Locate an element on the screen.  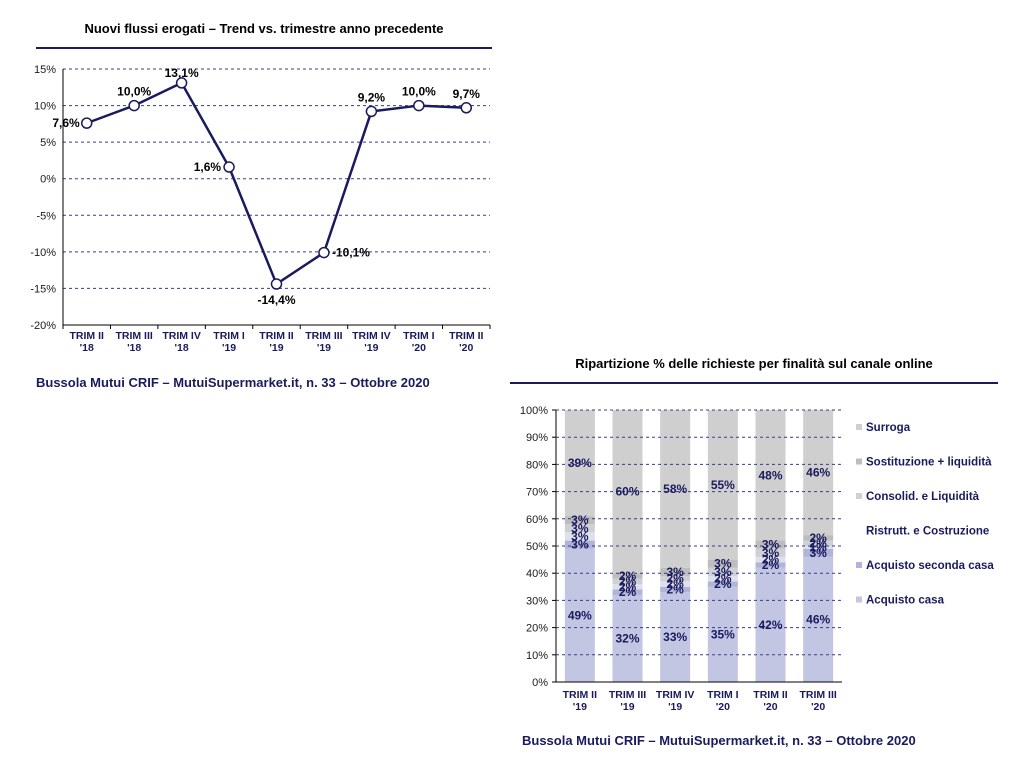
bar-segment-label: 42% is located at coordinates (770, 625).